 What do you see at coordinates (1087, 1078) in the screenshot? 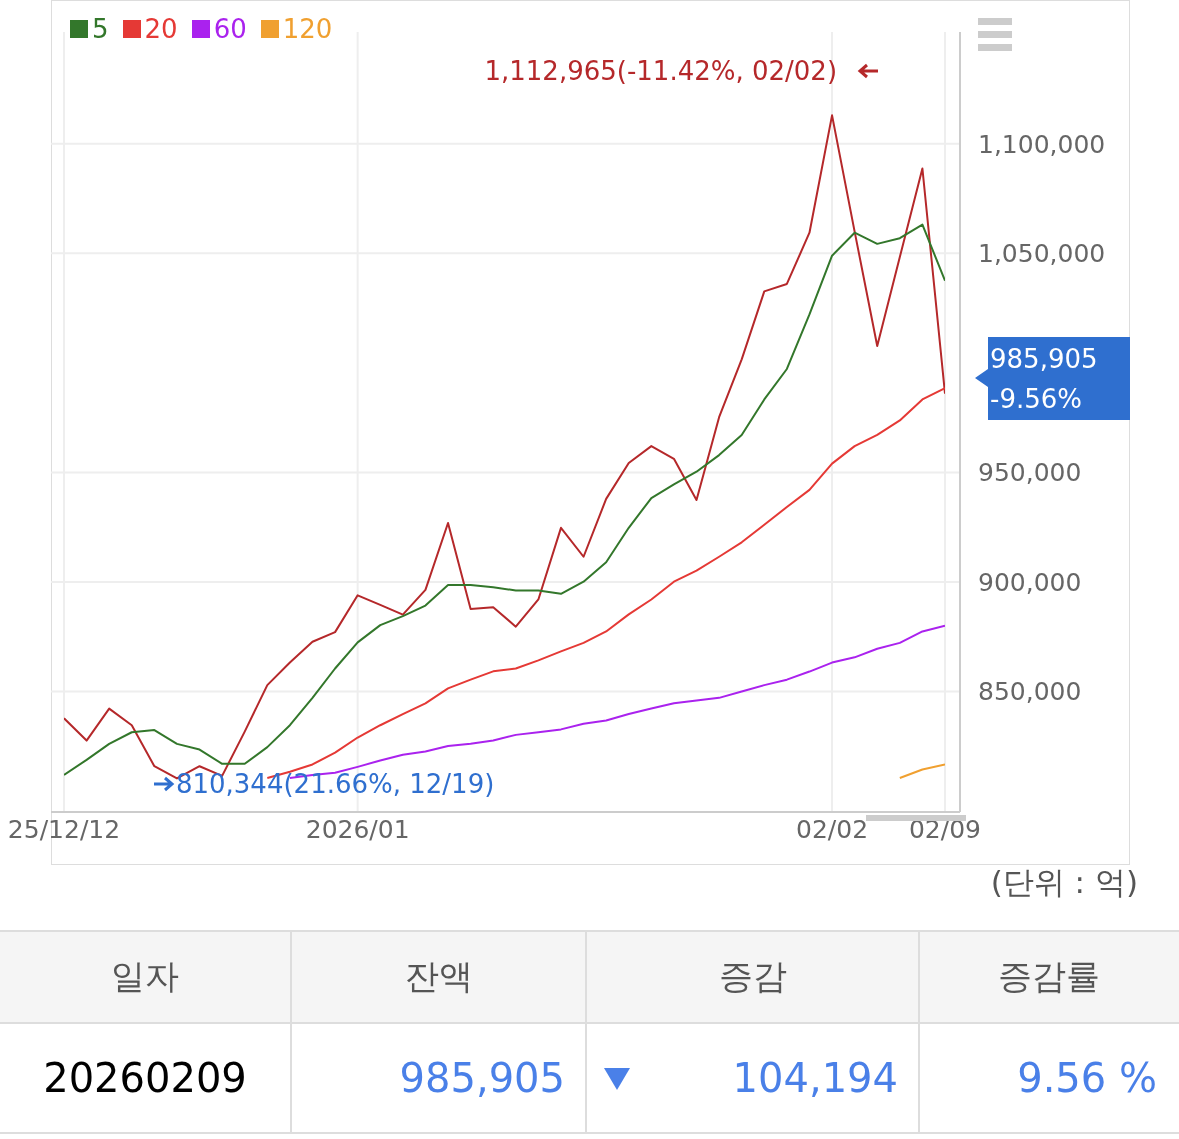
I see `text: 9.56 %` at bounding box center [1087, 1078].